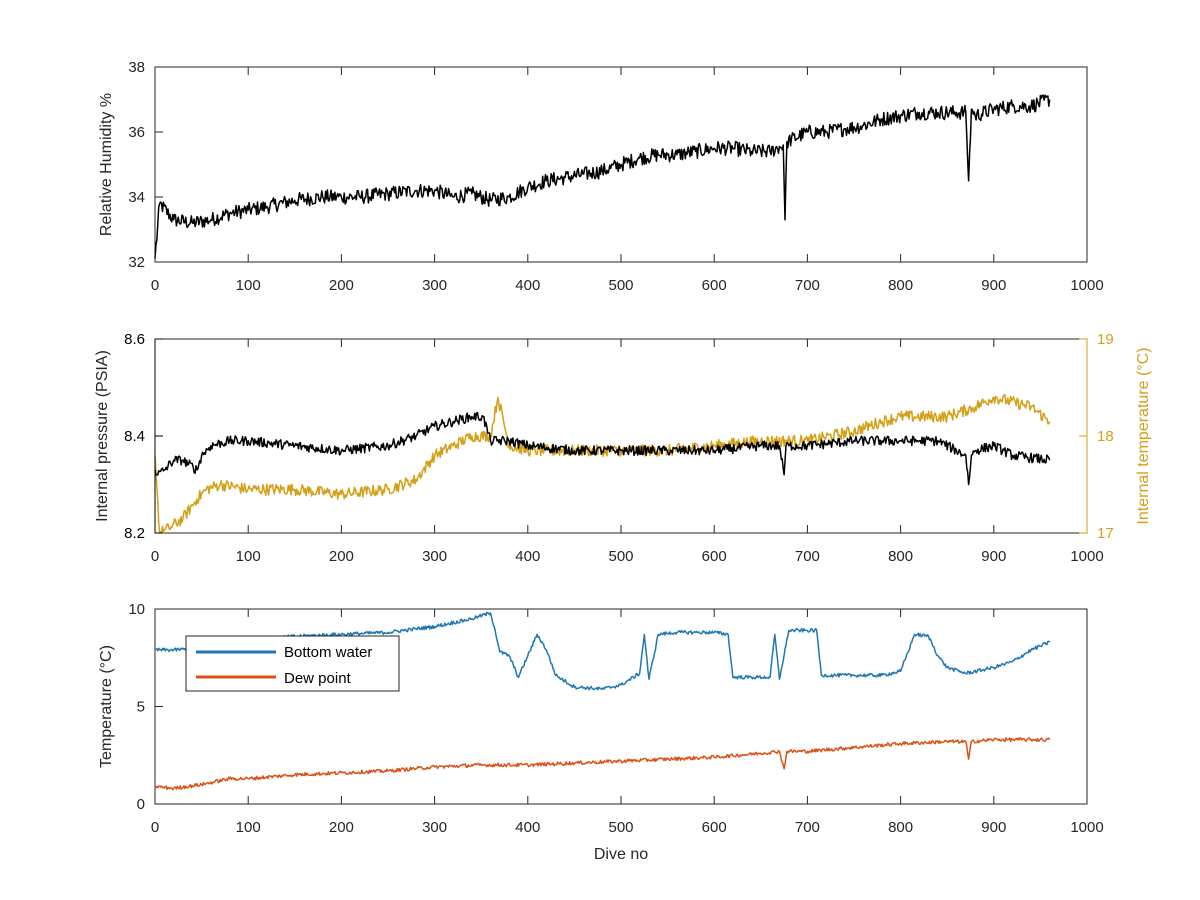 The image size is (1200, 900). What do you see at coordinates (136, 609) in the screenshot?
I see `y-tick-label: 10` at bounding box center [136, 609].